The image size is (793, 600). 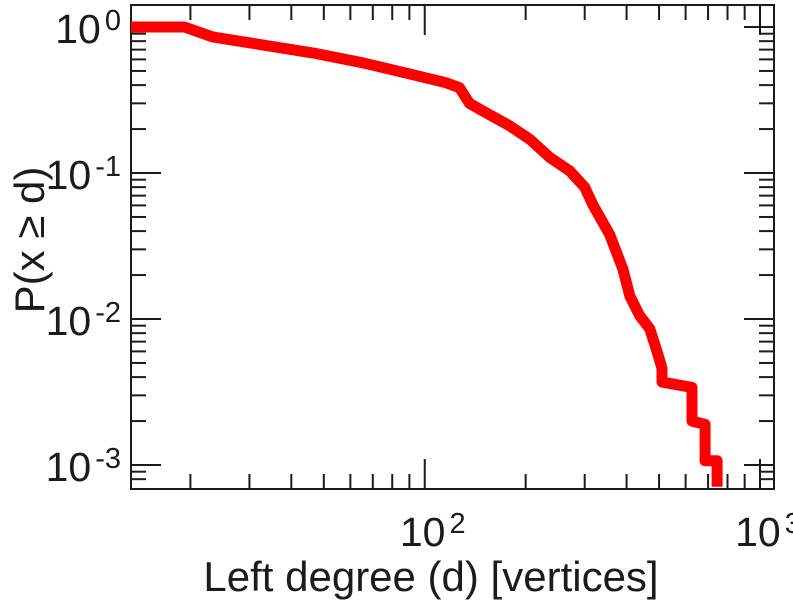 I want to click on x-axis-title: Left degree (d) [vertices], so click(x=431, y=576).